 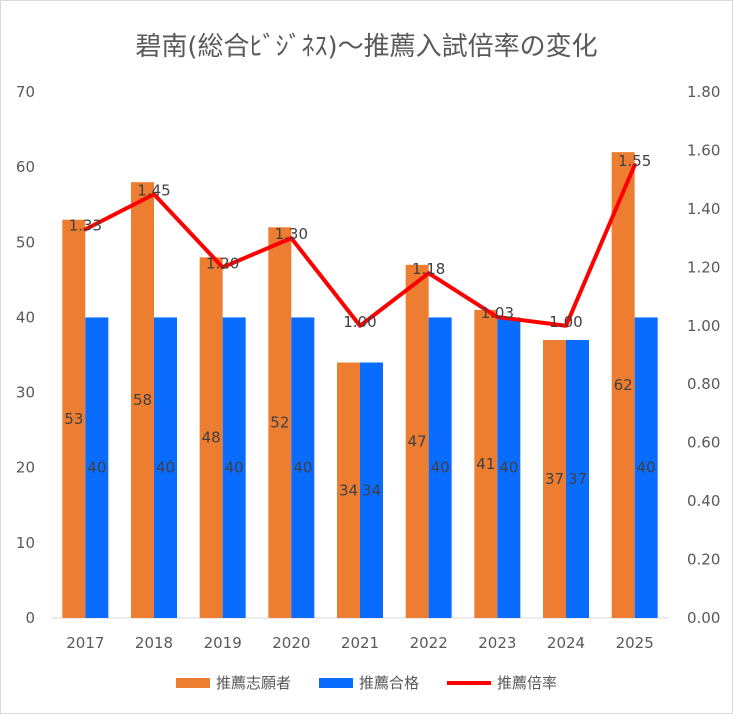 What do you see at coordinates (634, 161) in the screenshot?
I see `data-label-ratio: 1.55` at bounding box center [634, 161].